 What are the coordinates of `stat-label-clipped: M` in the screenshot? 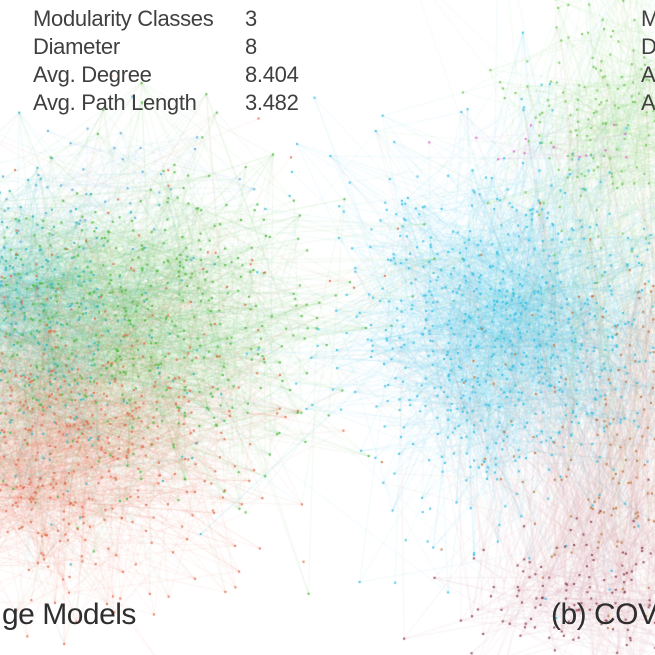 It's located at (648, 18).